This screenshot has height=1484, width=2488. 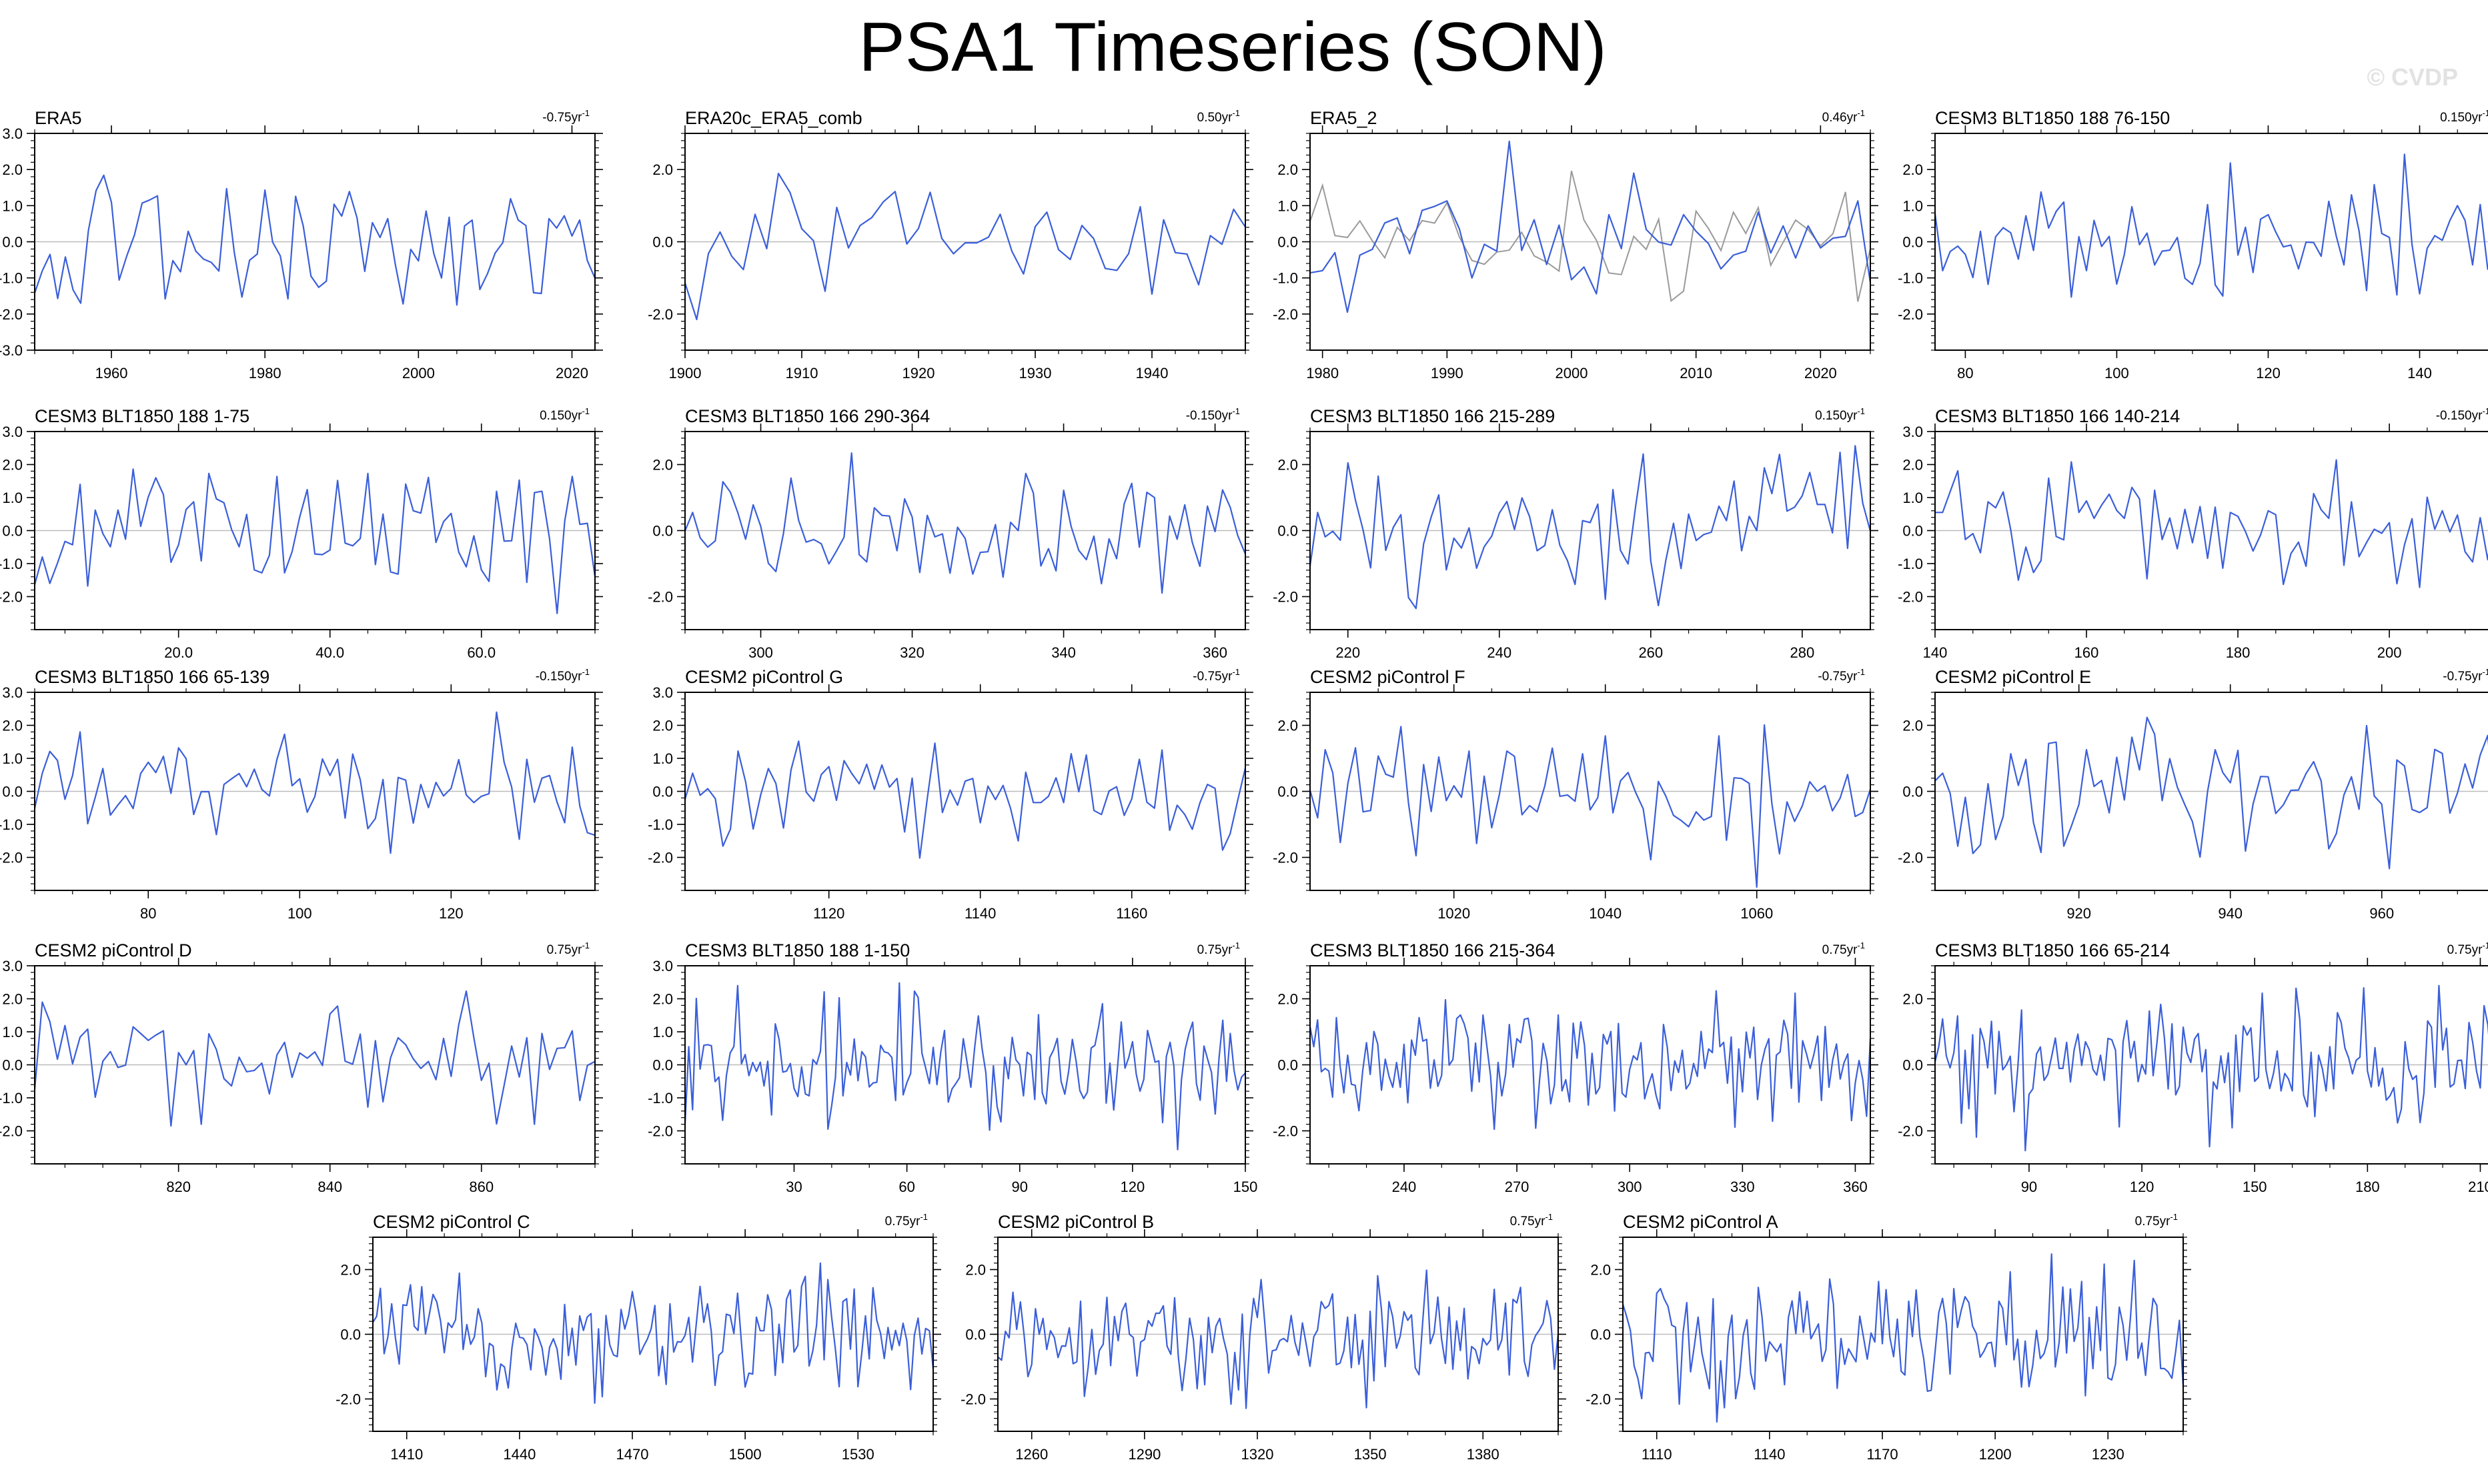 What do you see at coordinates (807, 416) in the screenshot?
I see `panel-title: CESM3 BLT1850 166 290-364` at bounding box center [807, 416].